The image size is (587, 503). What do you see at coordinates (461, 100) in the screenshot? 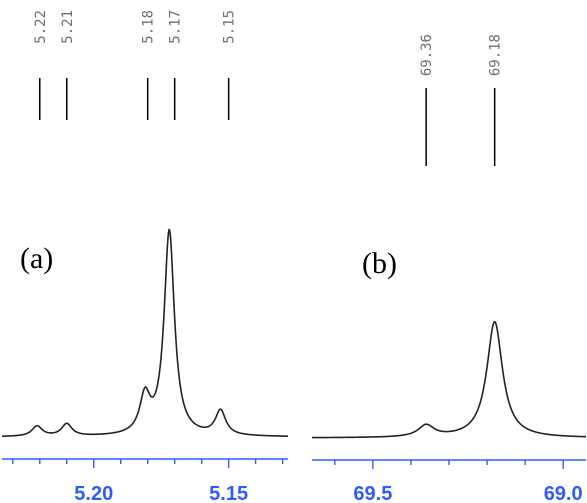
I see `panel-b-peak-labels: 69.36 69.18` at bounding box center [461, 100].